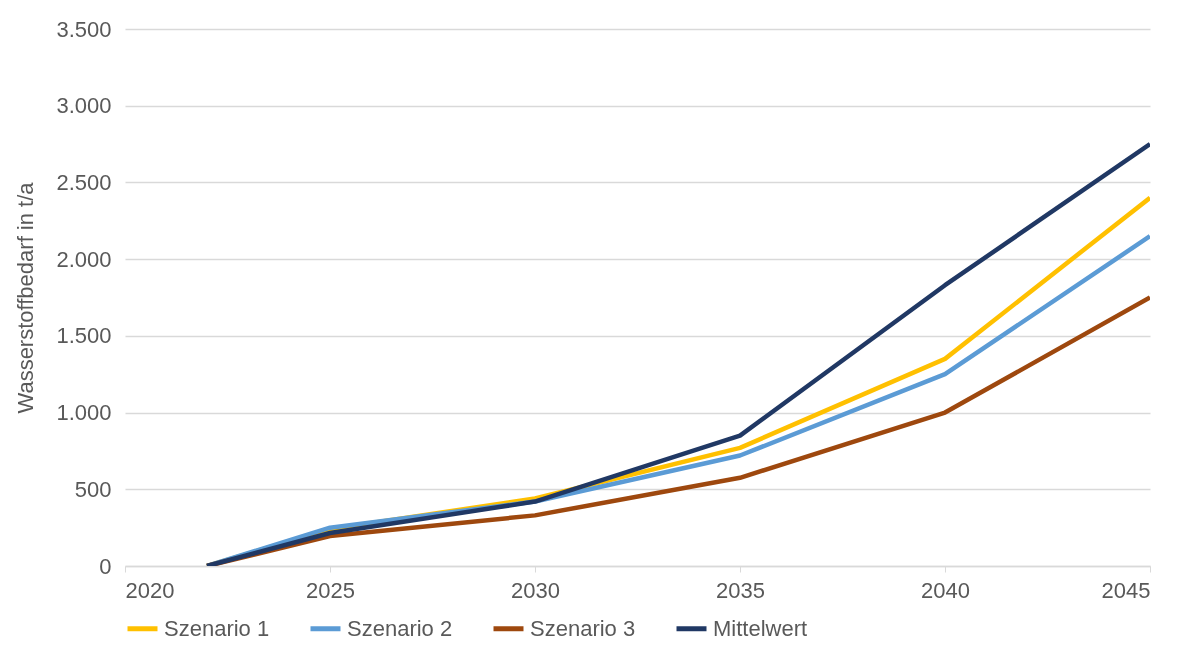 Image resolution: width=1183 pixels, height=648 pixels. What do you see at coordinates (84, 182) in the screenshot?
I see `y-tick-label: 2.500` at bounding box center [84, 182].